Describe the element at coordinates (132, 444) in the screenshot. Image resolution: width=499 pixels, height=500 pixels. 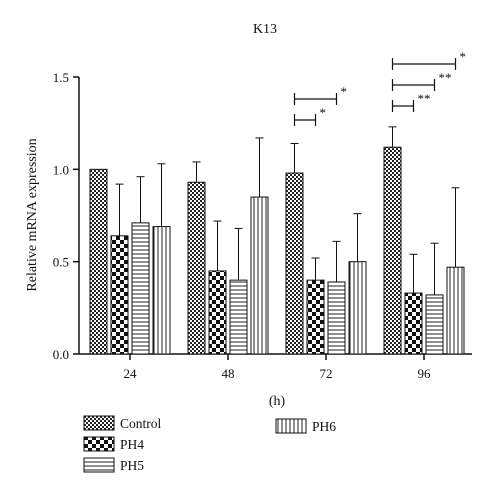
I see `legend-label-ph4: PH4` at that location.